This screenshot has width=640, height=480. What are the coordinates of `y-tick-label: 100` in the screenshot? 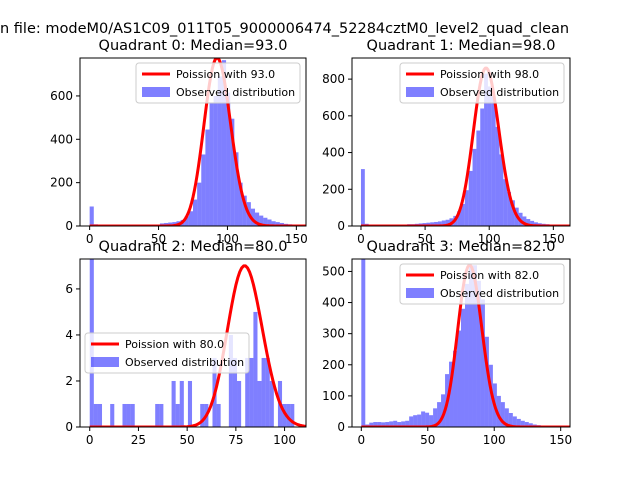 It's located at (333, 396).